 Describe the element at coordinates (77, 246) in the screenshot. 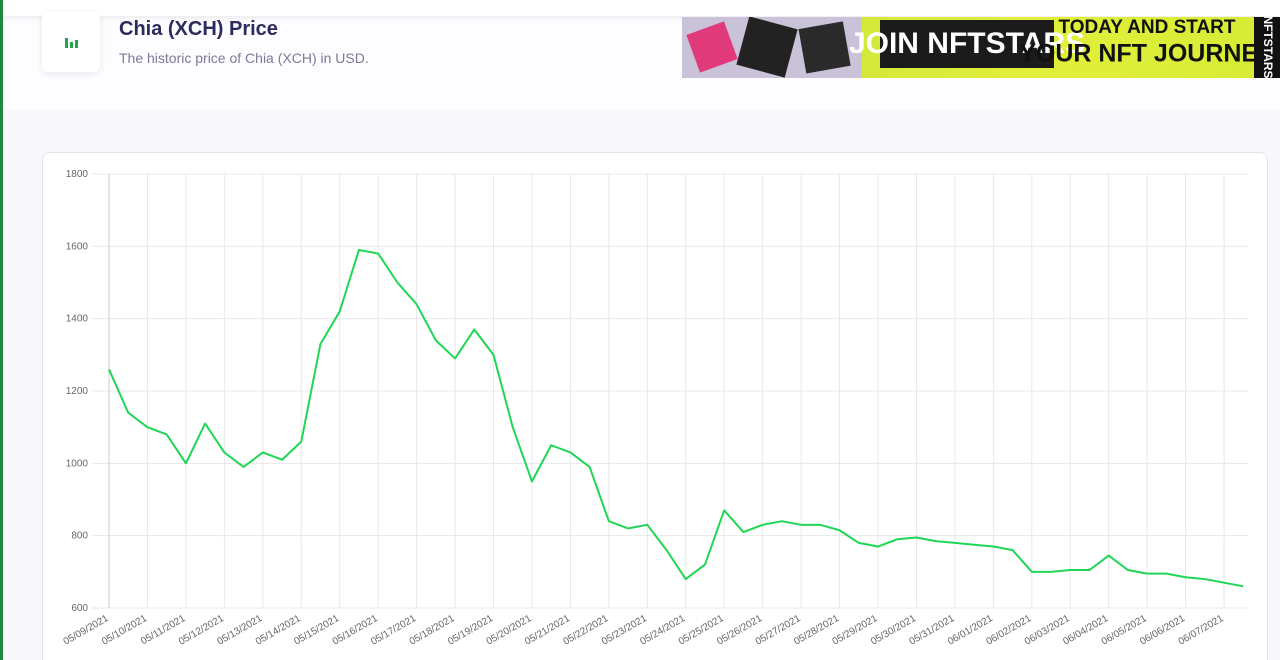

I see `y-tick-label: 1600` at that location.